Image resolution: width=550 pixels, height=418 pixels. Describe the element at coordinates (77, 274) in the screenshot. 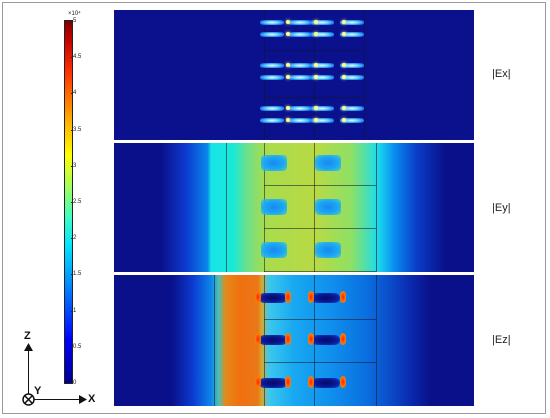

I see `colorbar-tick-label: 1.5` at that location.